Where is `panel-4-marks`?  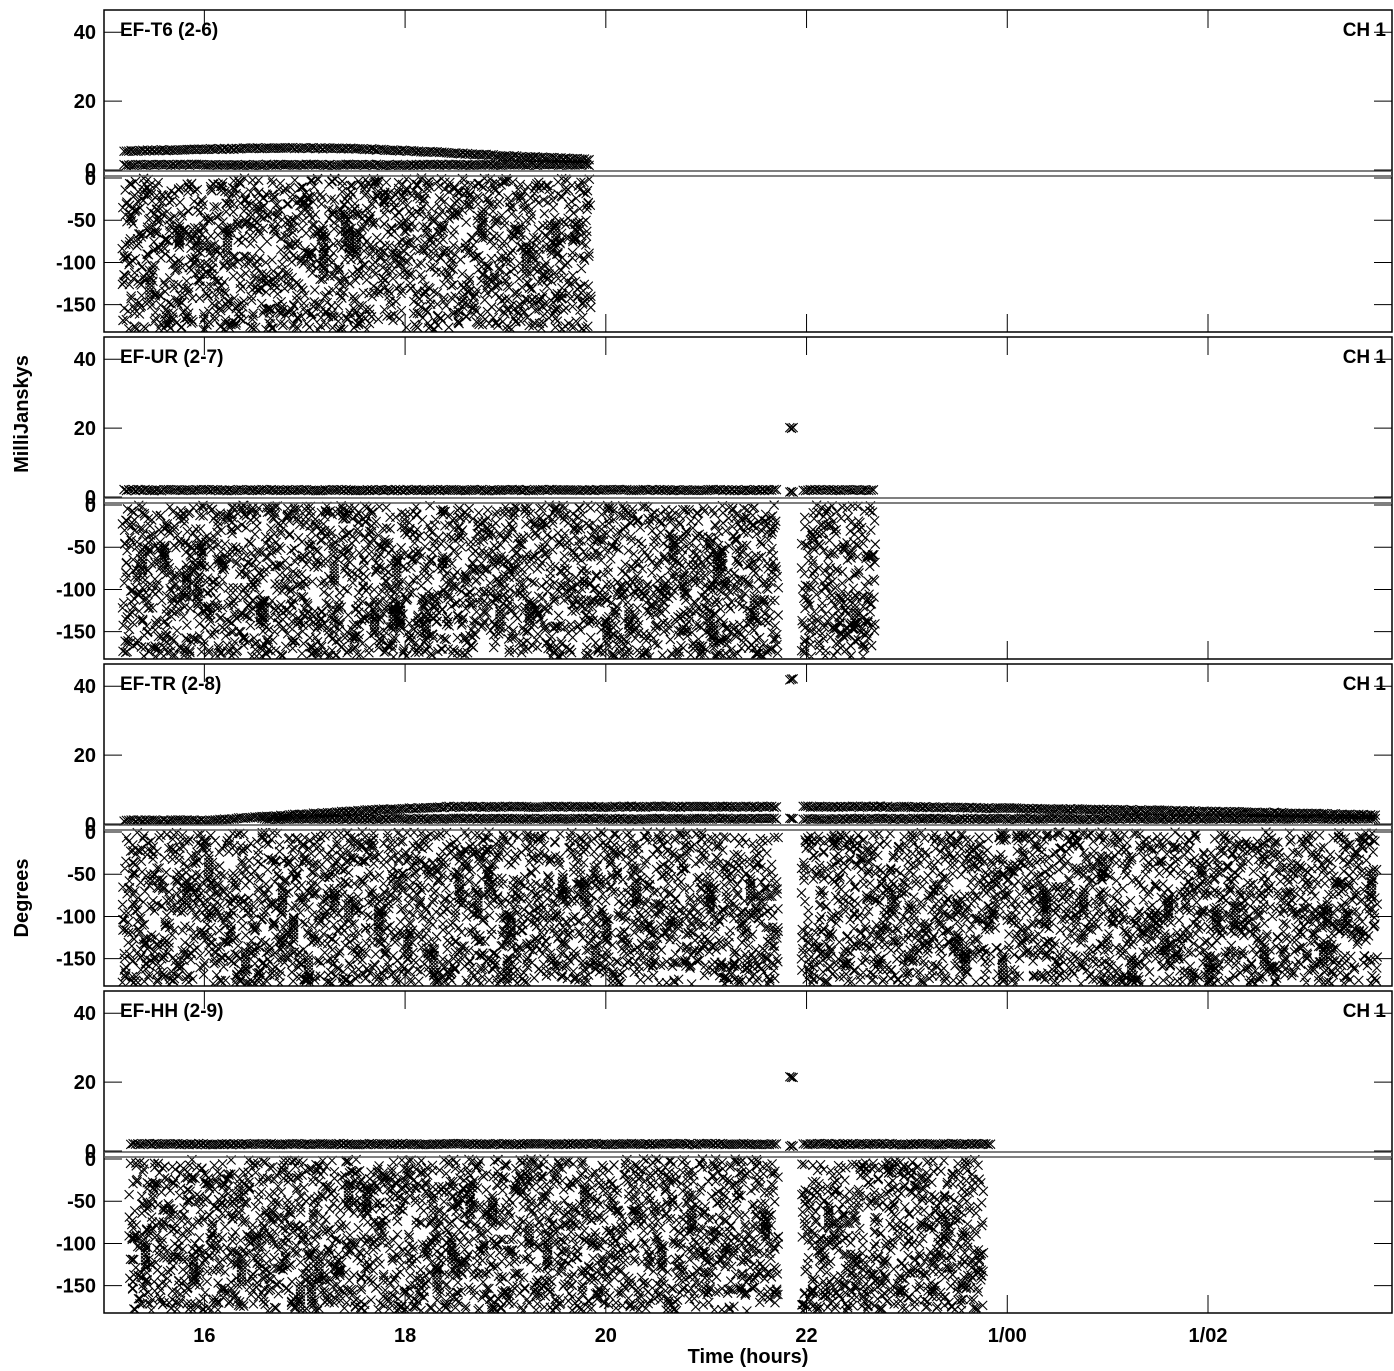
panel-4-marks is located at coordinates (560, 1193).